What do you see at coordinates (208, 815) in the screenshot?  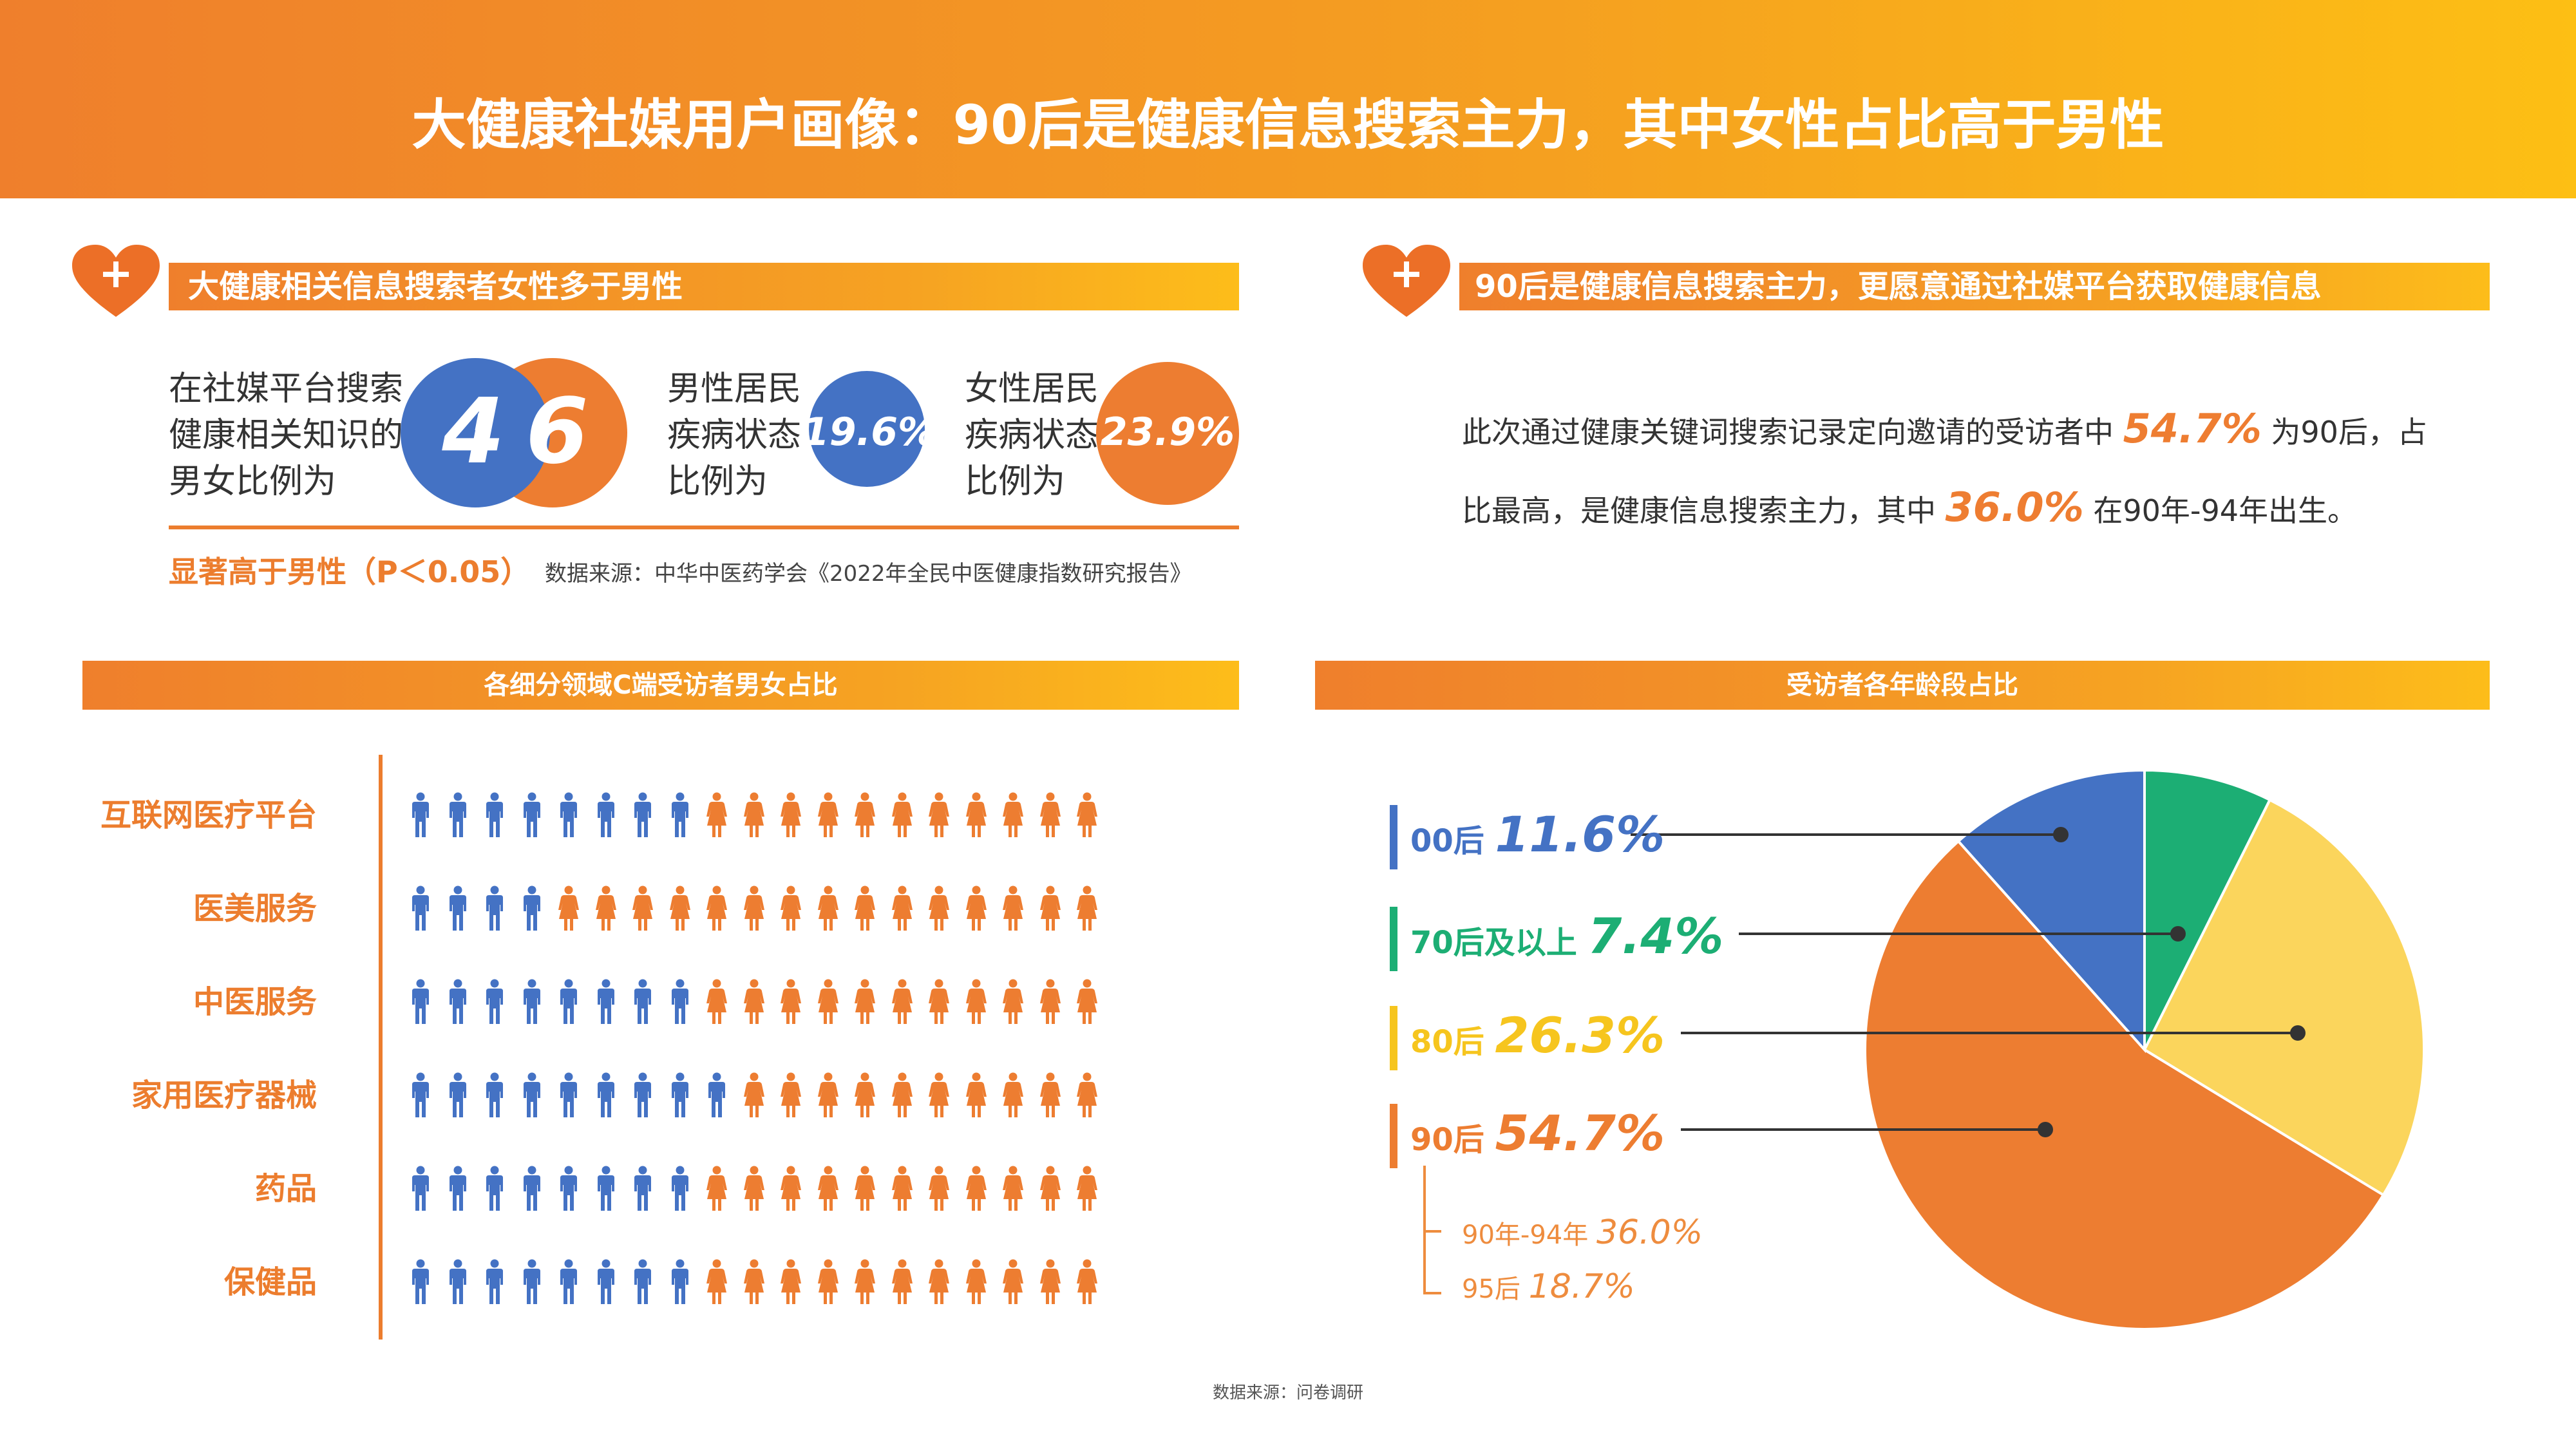 I see `category-label: 互联网医疗平台` at bounding box center [208, 815].